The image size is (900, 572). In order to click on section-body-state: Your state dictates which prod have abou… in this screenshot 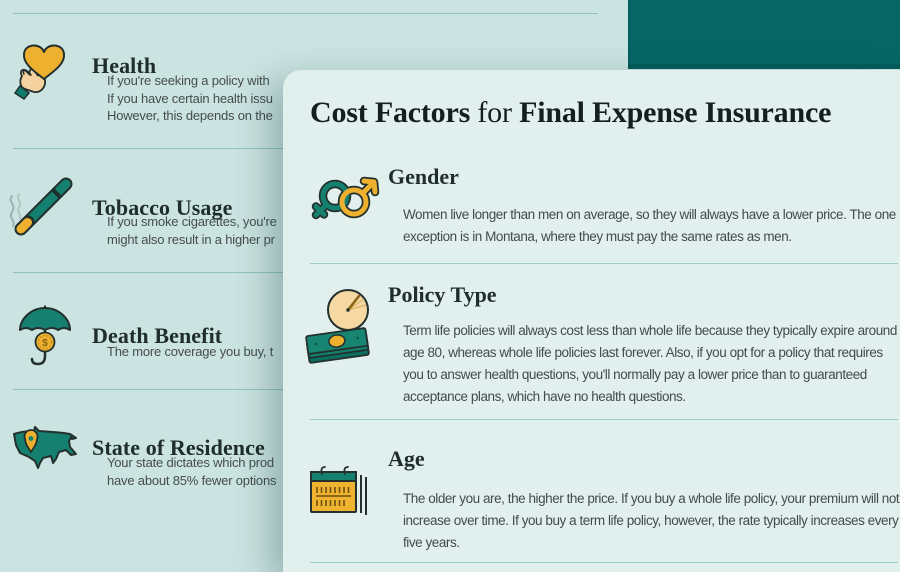, I will do `click(192, 471)`.